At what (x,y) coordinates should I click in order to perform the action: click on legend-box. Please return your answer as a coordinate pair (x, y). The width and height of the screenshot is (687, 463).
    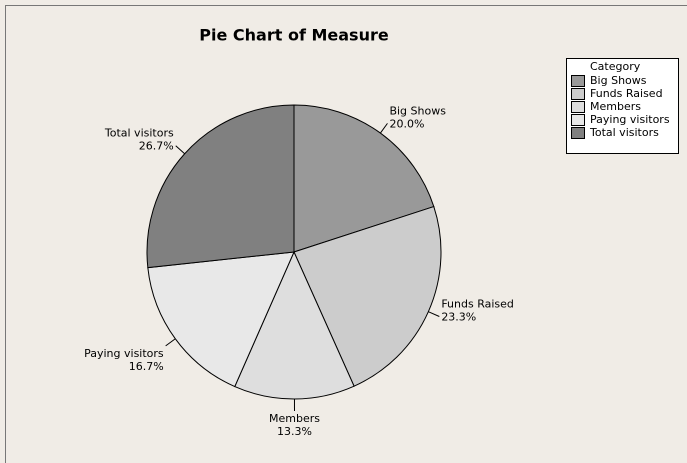
    Looking at the image, I should click on (622, 106).